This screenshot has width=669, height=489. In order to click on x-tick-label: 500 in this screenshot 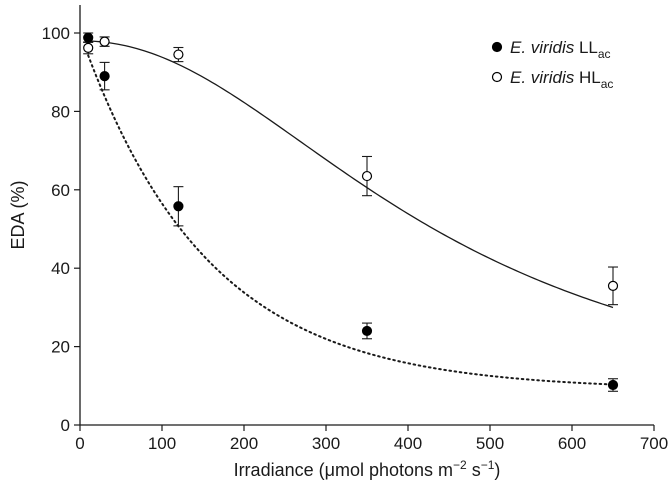, I will do `click(490, 443)`.